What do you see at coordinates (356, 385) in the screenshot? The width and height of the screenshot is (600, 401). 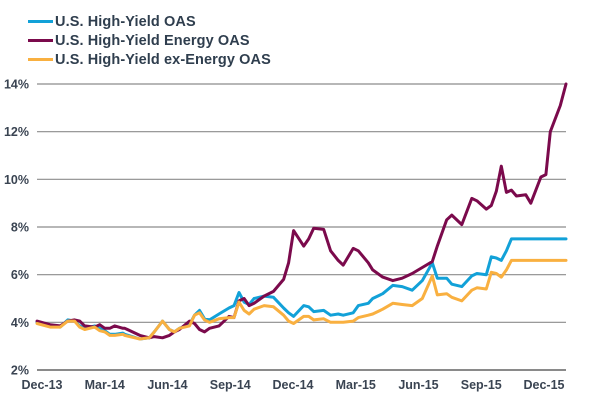 I see `x-tick-label: Mar-15` at bounding box center [356, 385].